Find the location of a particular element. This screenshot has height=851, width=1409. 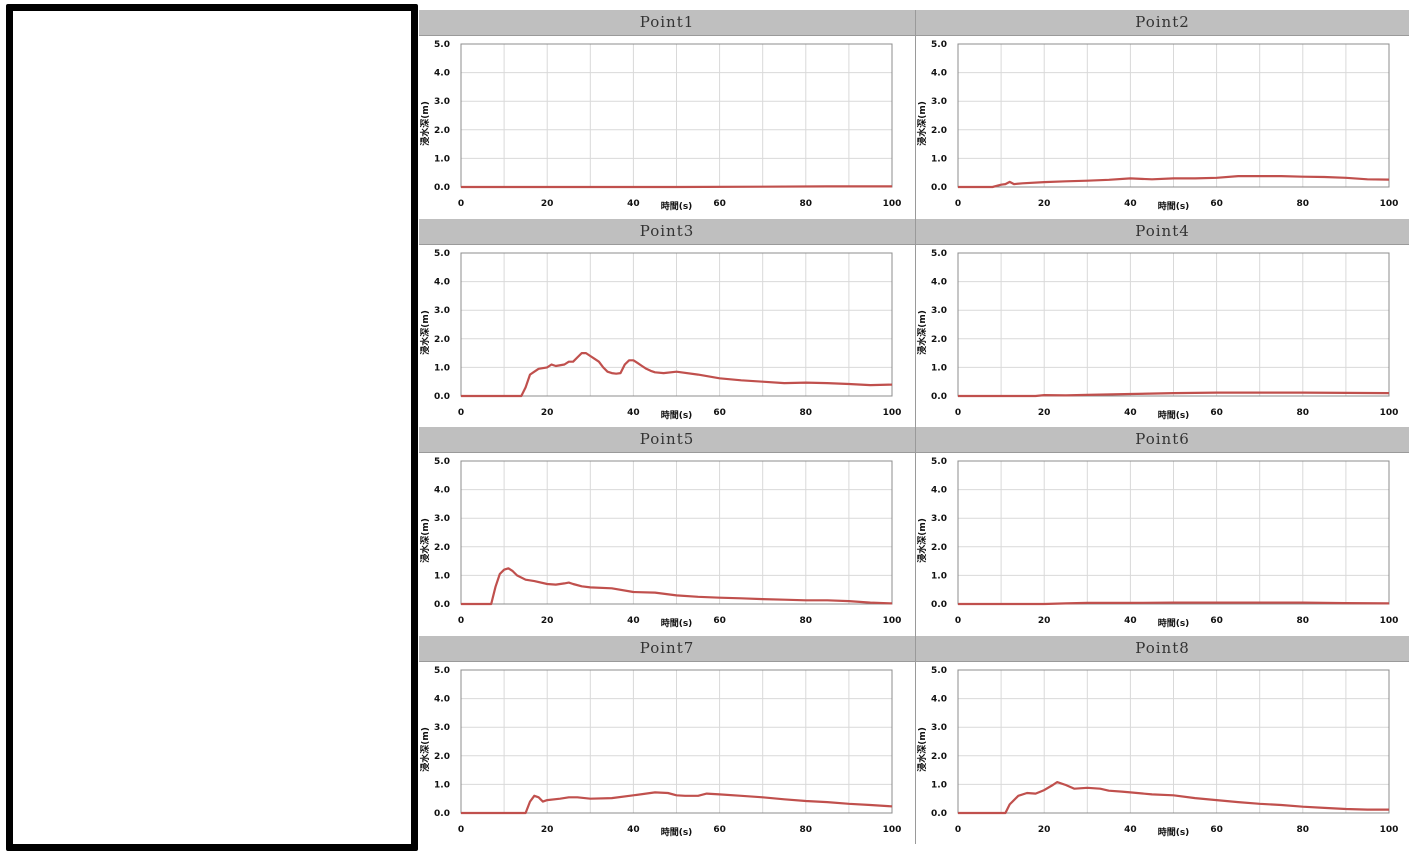

chart-title: Point5 is located at coordinates (667, 440).